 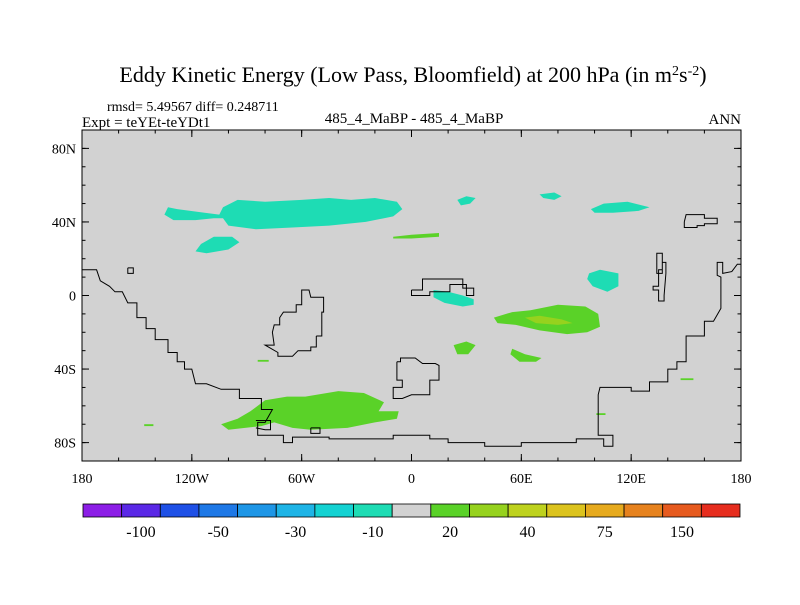 What do you see at coordinates (217, 245) in the screenshot?
I see `region-pacific-cyan-blob` at bounding box center [217, 245].